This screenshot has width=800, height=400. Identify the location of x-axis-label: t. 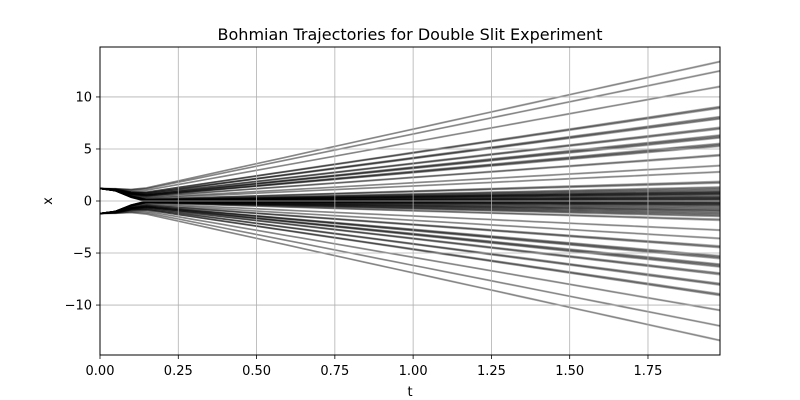
(409, 392).